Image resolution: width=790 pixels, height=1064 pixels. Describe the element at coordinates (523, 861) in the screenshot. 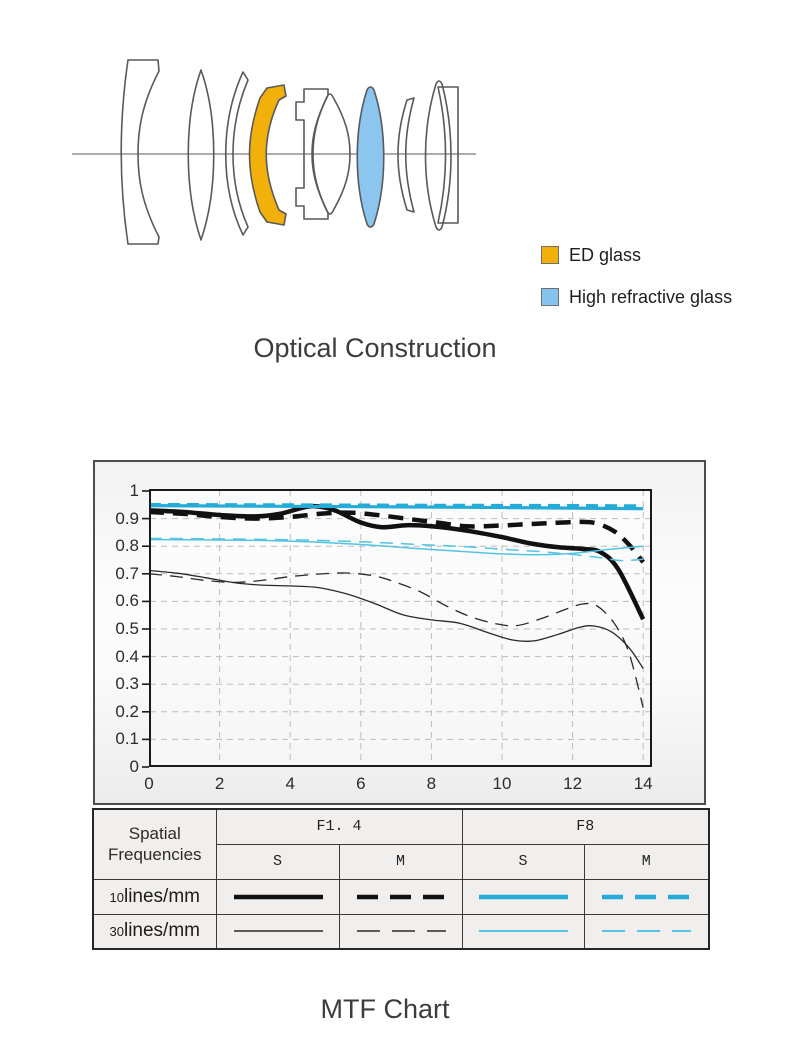

I see `subheader-f8-s: S` at that location.